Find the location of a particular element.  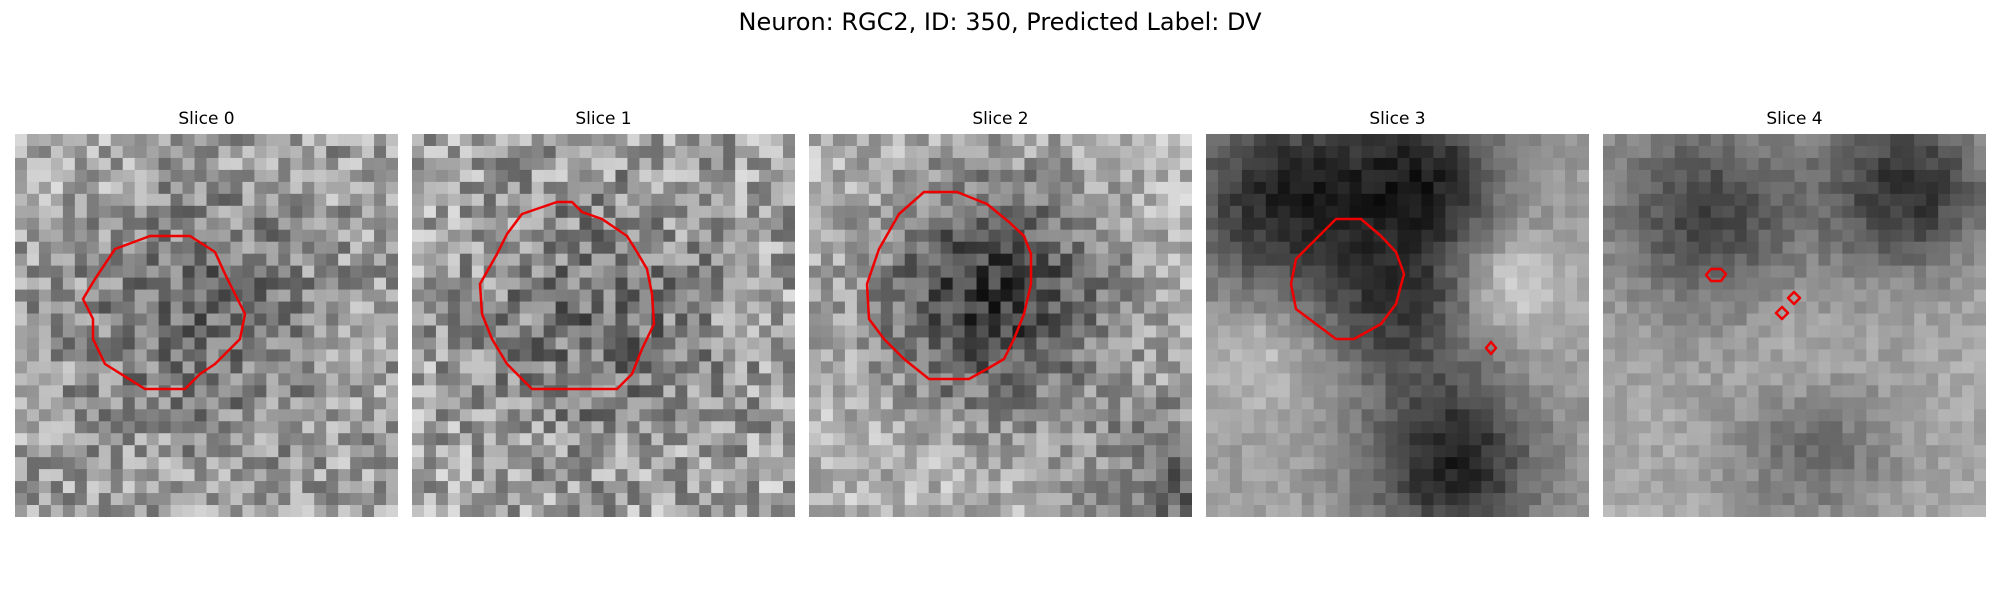

slice-panel-0: Slice 0 is located at coordinates (206, 312).